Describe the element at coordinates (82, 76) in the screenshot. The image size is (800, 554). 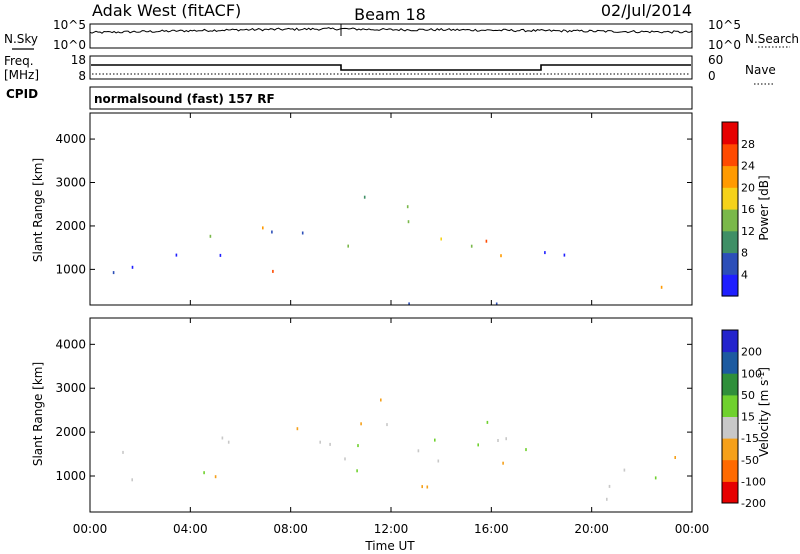
I see `freq-left-tick-bottom: 8` at that location.